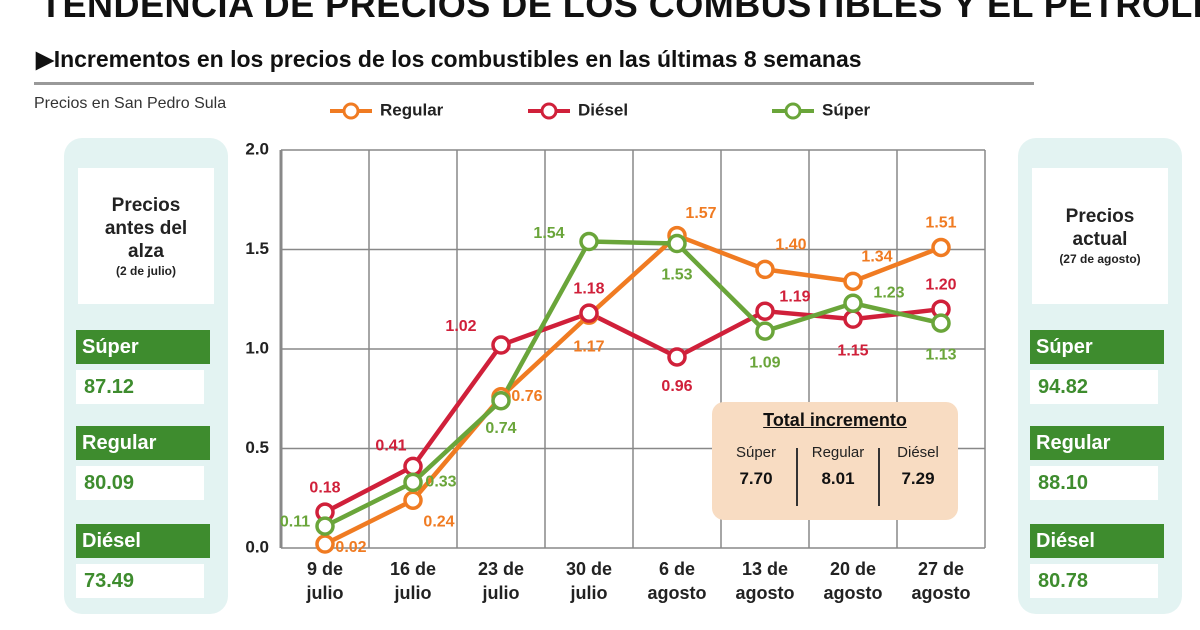 This screenshot has width=1200, height=630. Describe the element at coordinates (876, 257) in the screenshot. I see `value-label: 1.34` at that location.